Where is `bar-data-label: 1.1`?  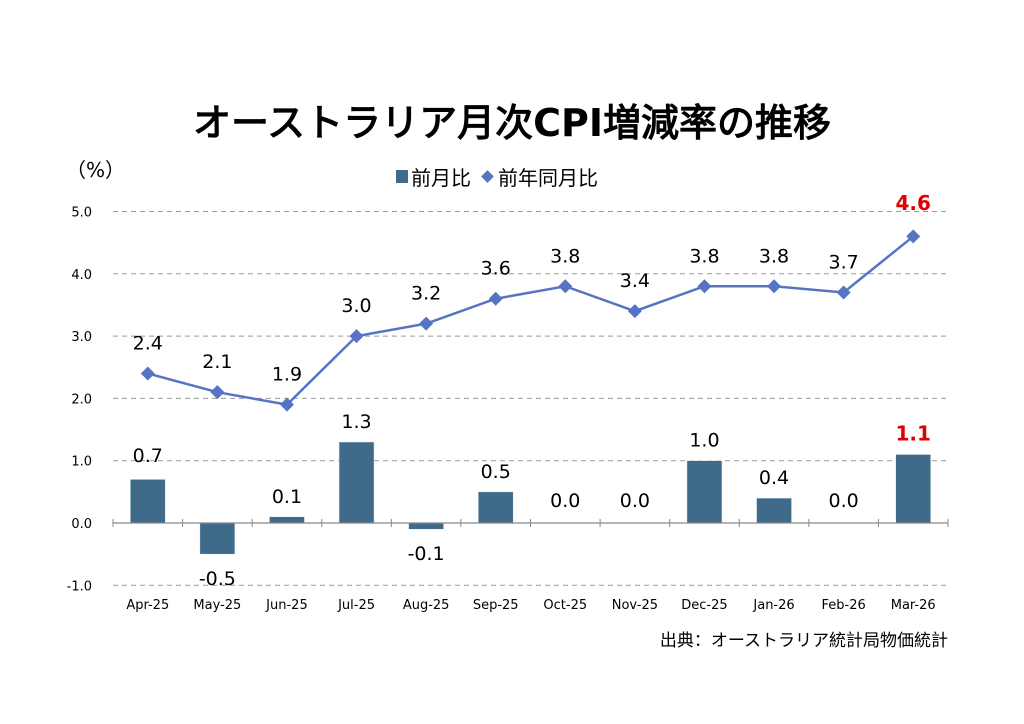 bar-data-label: 1.1 is located at coordinates (912, 433).